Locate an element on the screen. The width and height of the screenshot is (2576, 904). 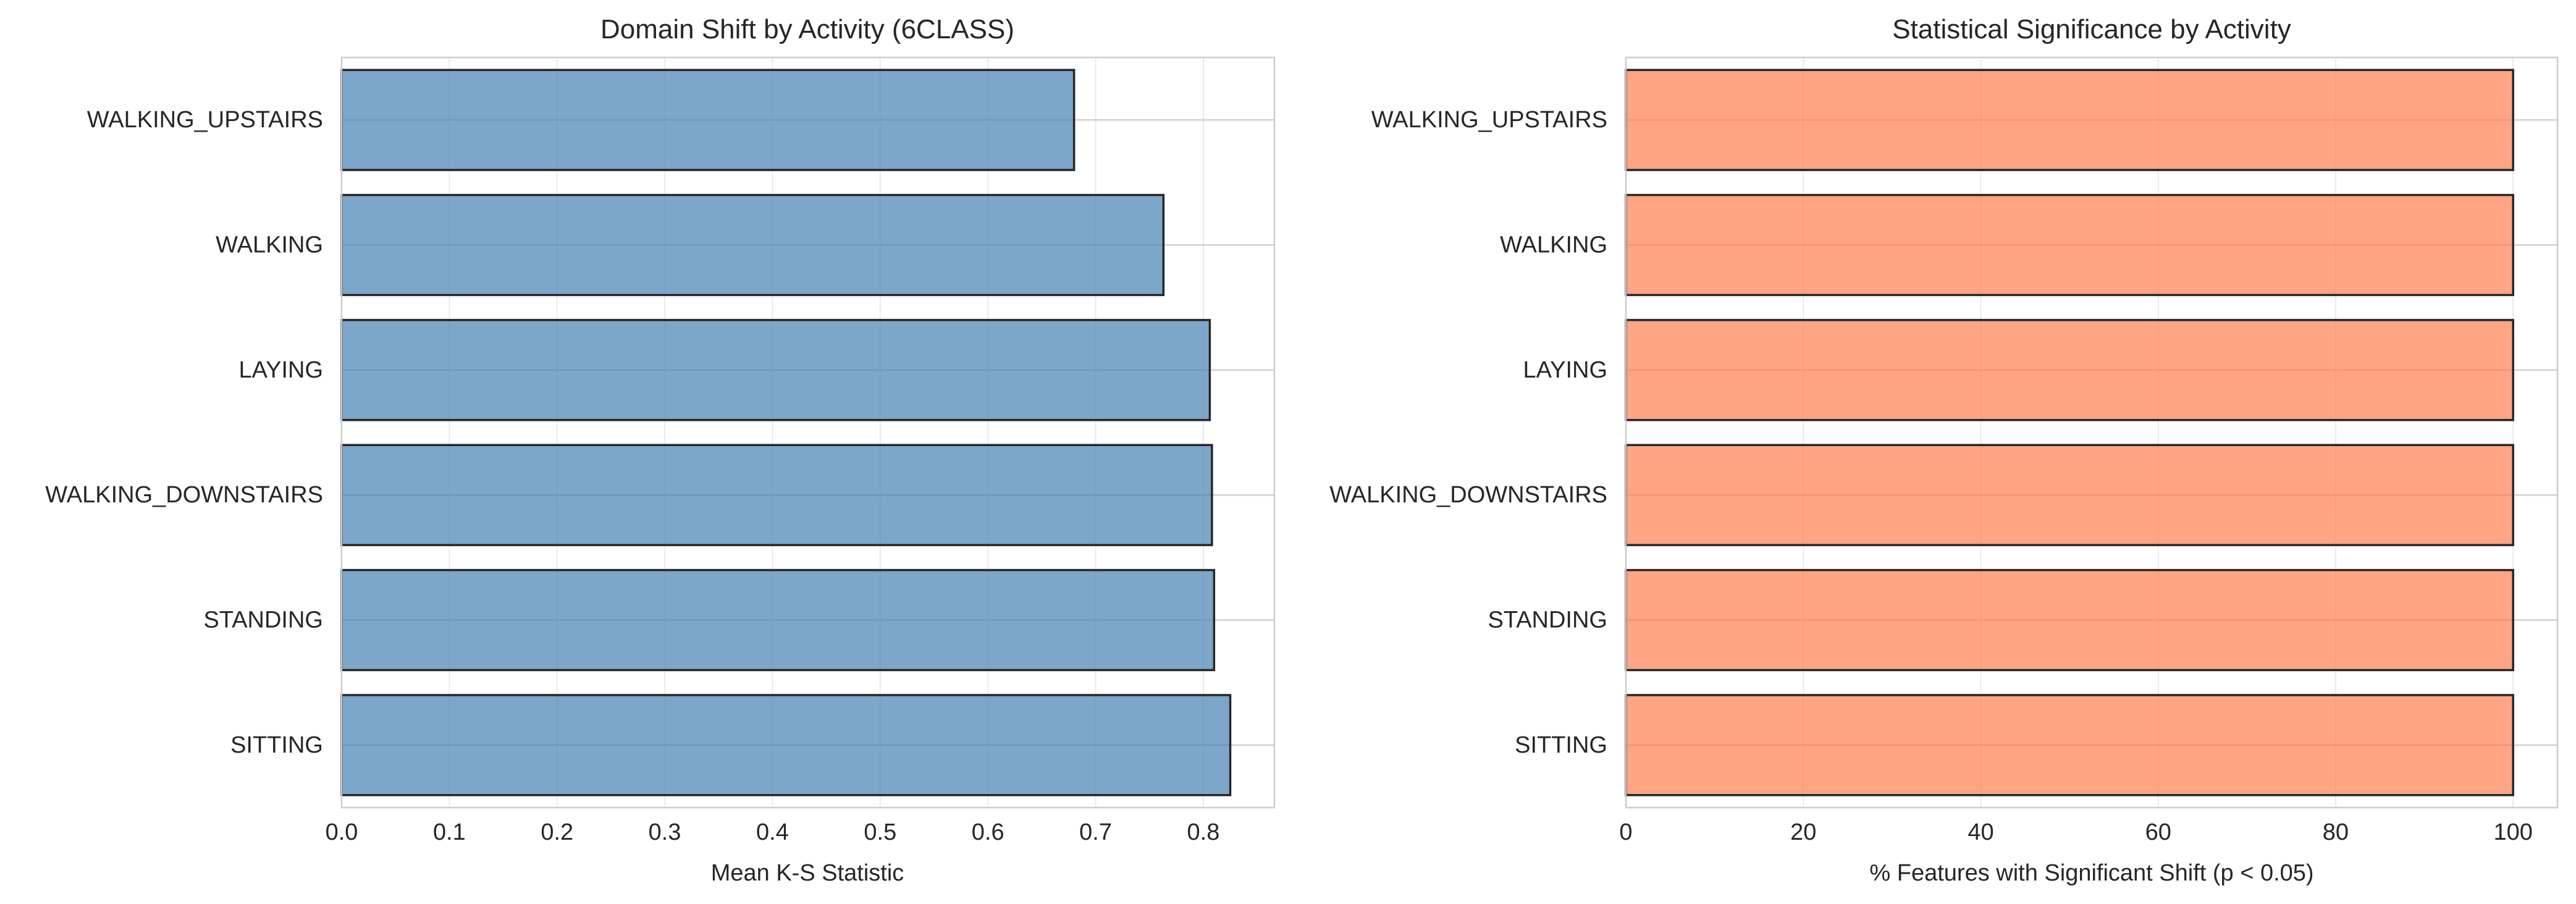
x-tick-label: 60 is located at coordinates (2158, 832).